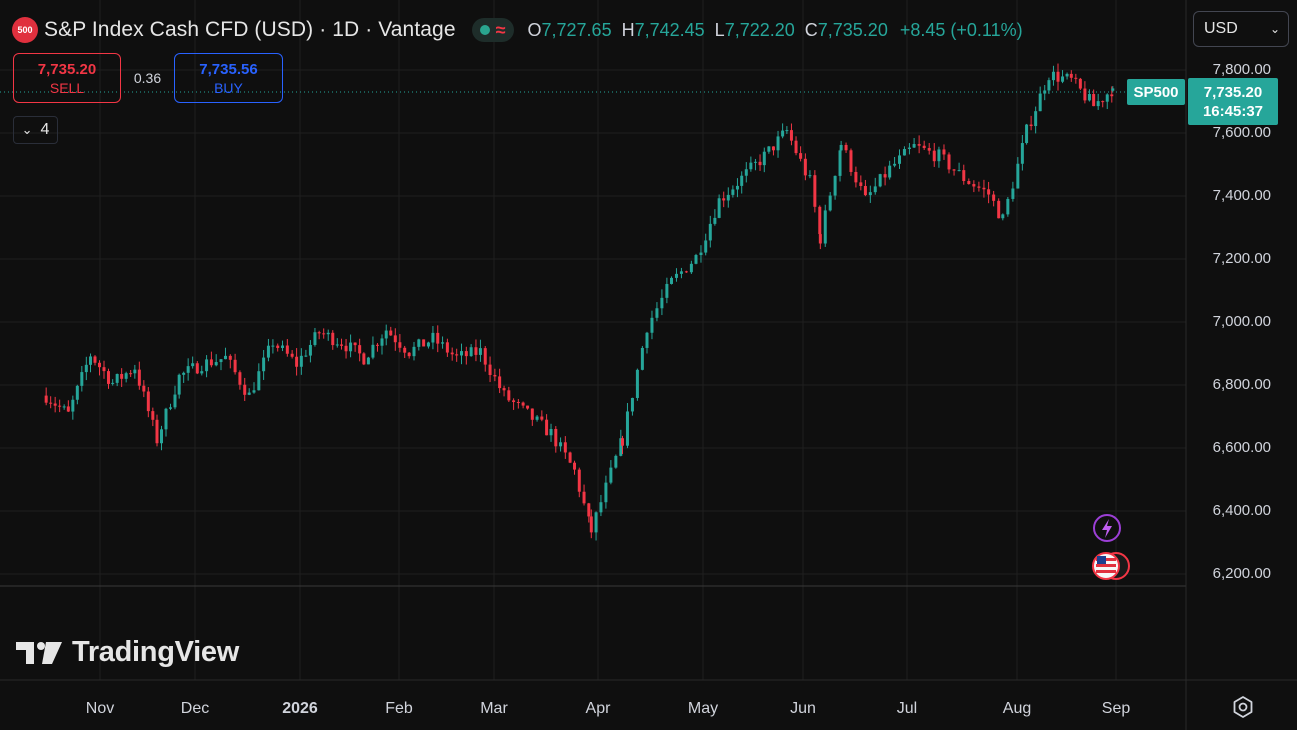 The width and height of the screenshot is (1297, 730). I want to click on time-tick-label: Apr, so click(599, 708).